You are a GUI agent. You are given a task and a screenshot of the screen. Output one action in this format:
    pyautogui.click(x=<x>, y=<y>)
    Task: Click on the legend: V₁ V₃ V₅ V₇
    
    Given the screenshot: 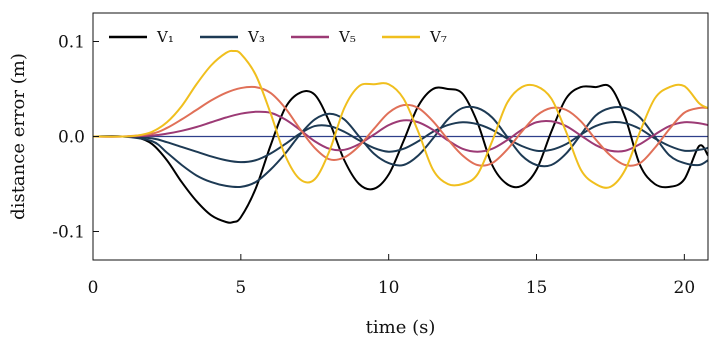 What is the action you would take?
    pyautogui.click(x=278, y=37)
    